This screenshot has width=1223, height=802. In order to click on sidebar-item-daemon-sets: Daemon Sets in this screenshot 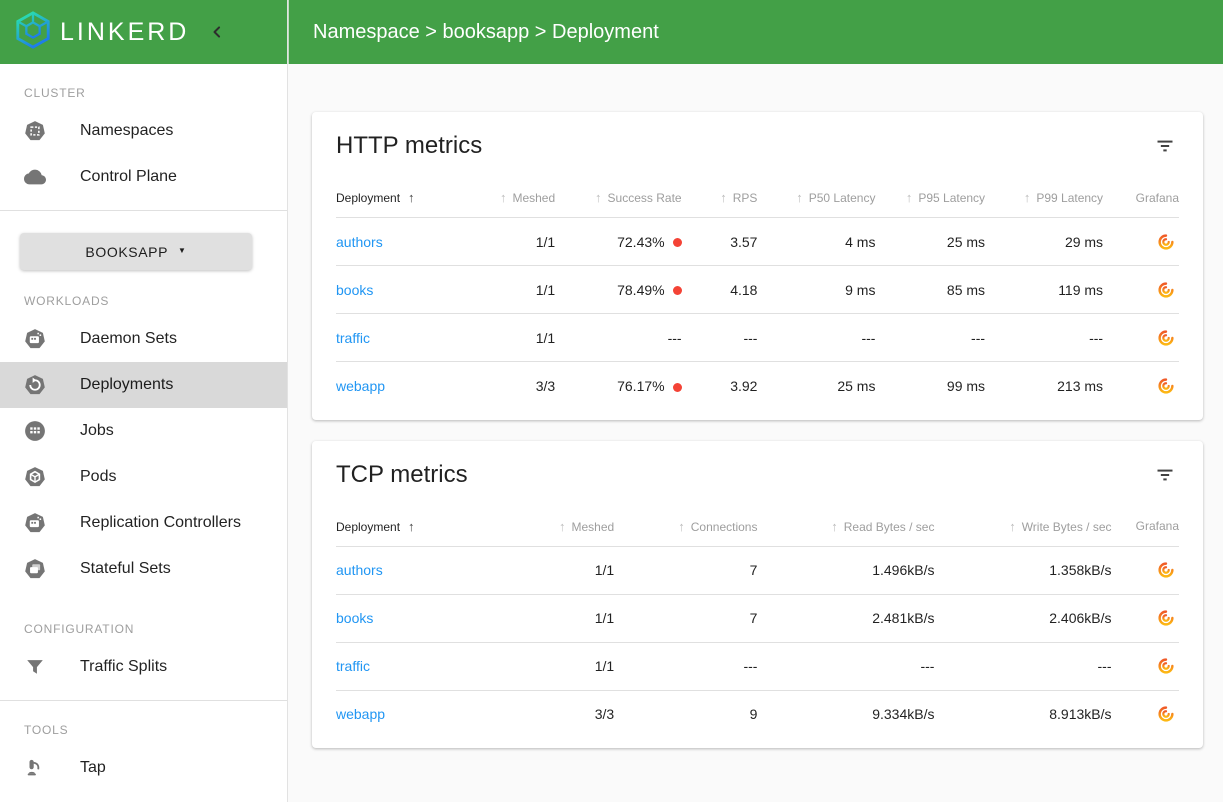, I will do `click(143, 339)`.